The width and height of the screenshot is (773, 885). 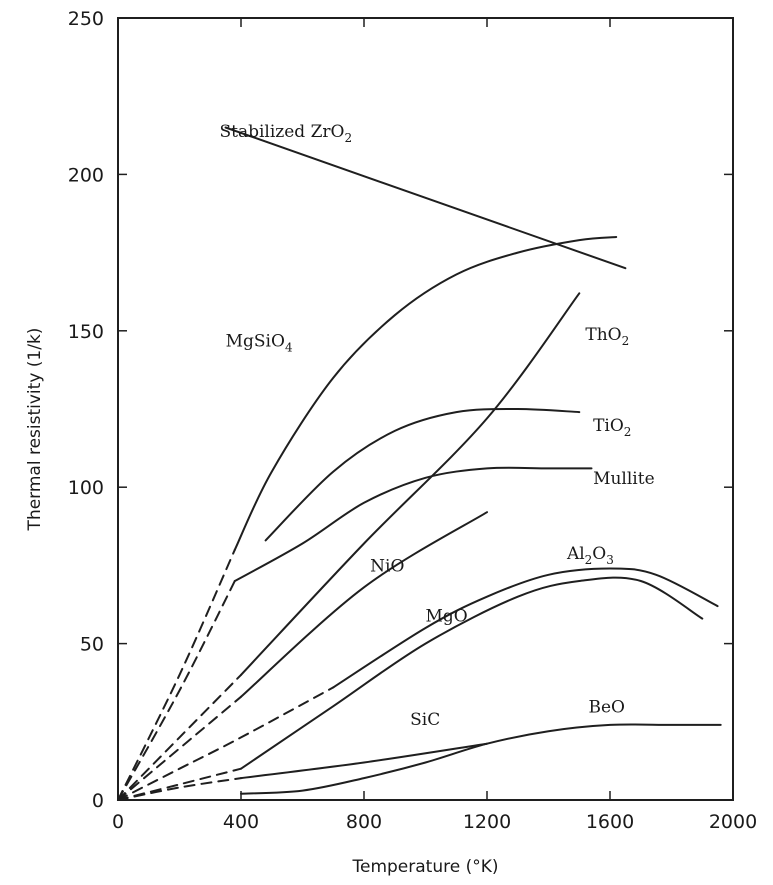 I want to click on x-tick-label: 400, so click(x=241, y=822).